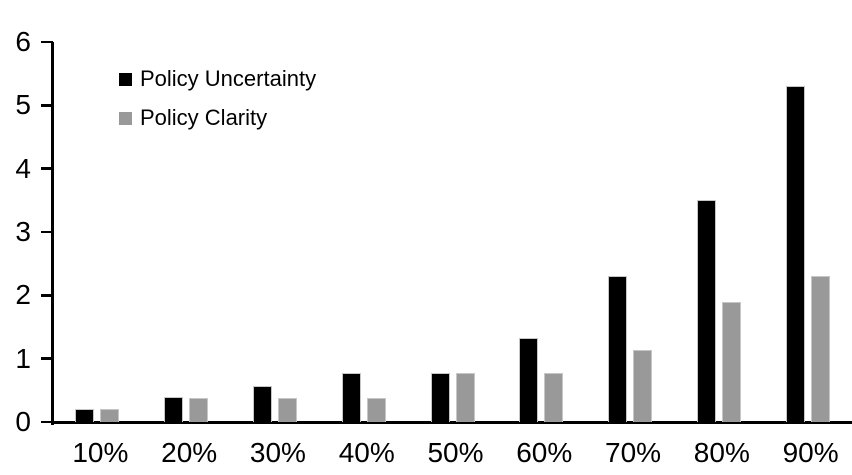 This screenshot has width=852, height=475. I want to click on legend-label: Policy Clarity, so click(204, 117).